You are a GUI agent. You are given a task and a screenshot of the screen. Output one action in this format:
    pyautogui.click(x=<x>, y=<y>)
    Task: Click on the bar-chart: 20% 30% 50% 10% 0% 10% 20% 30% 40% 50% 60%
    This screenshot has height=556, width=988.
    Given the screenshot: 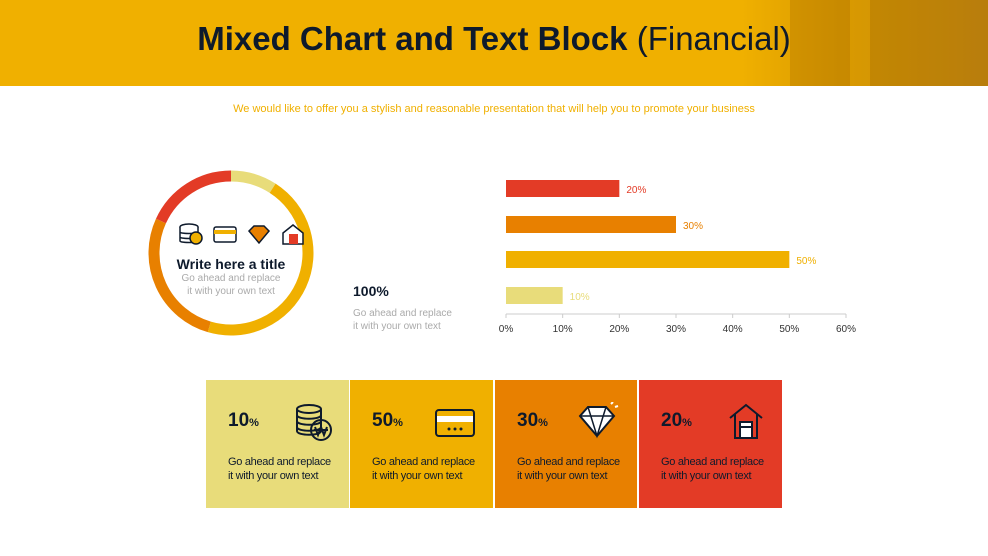 What is the action you would take?
    pyautogui.click(x=677, y=257)
    